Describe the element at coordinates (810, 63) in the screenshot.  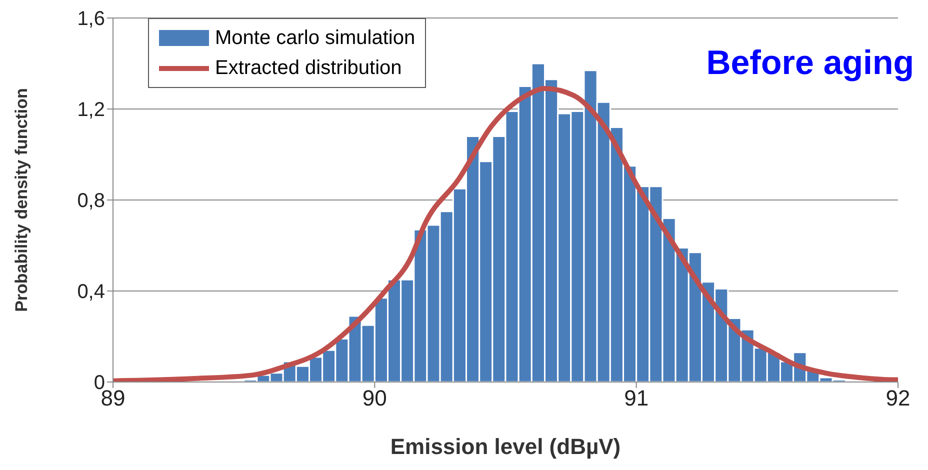
I see `annotation: Before aging` at that location.